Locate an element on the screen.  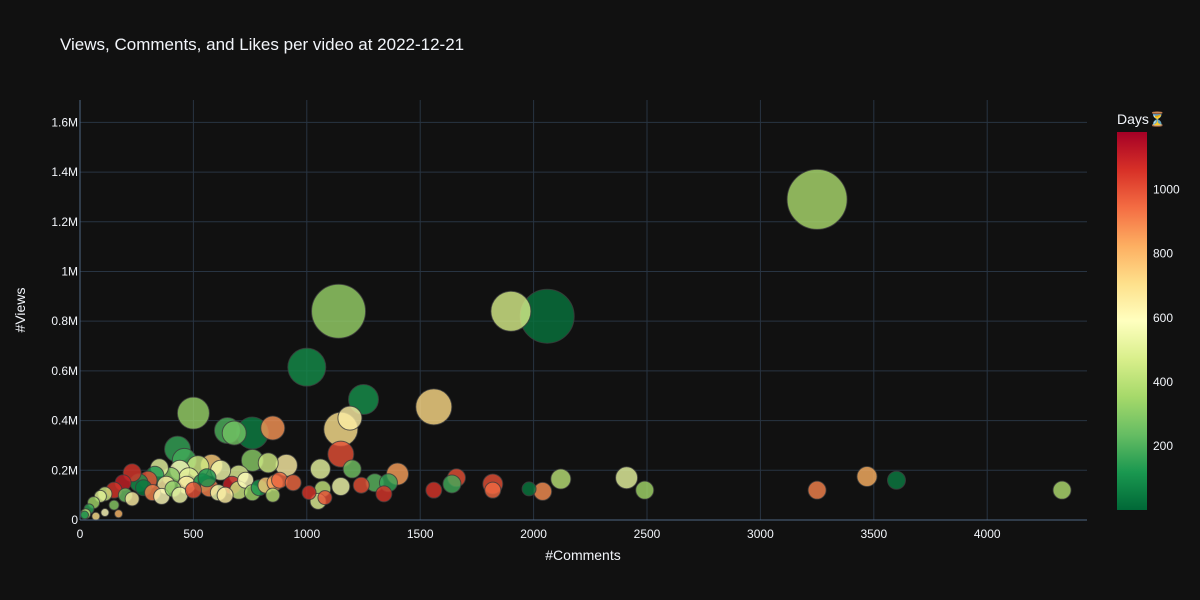
colorbar: 200 400 600 800 1000 is located at coordinates (1148, 321).